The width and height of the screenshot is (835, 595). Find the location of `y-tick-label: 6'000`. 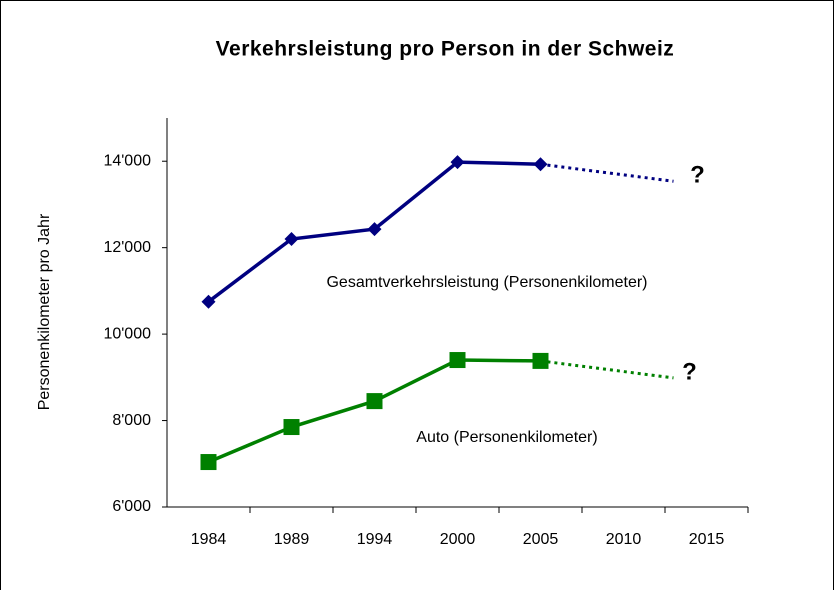

y-tick-label: 6'000 is located at coordinates (131, 506).